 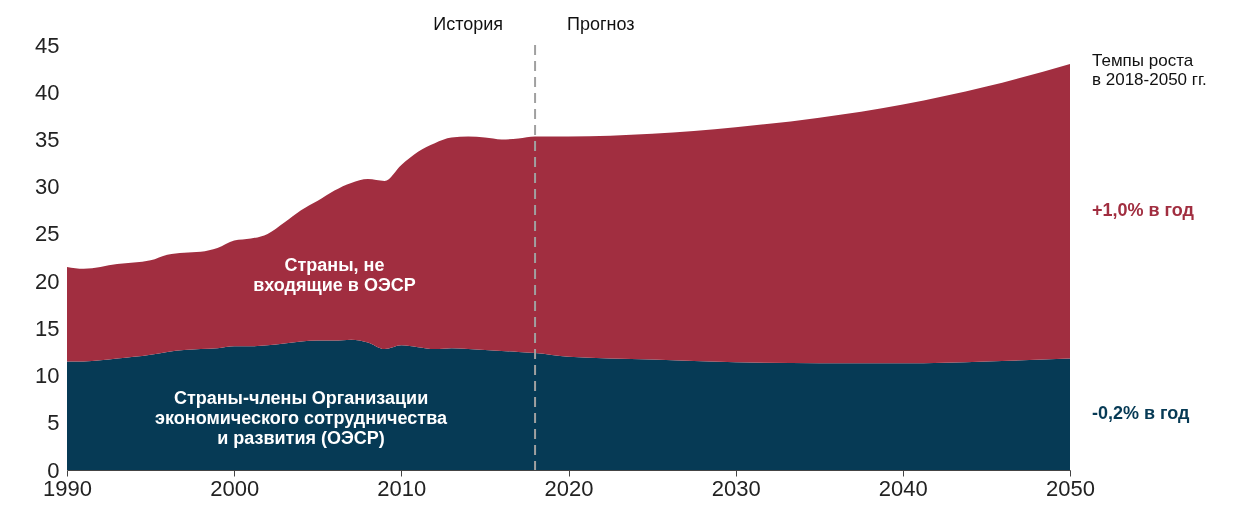 What do you see at coordinates (903, 488) in the screenshot?
I see `x-tick-label: 2040` at bounding box center [903, 488].